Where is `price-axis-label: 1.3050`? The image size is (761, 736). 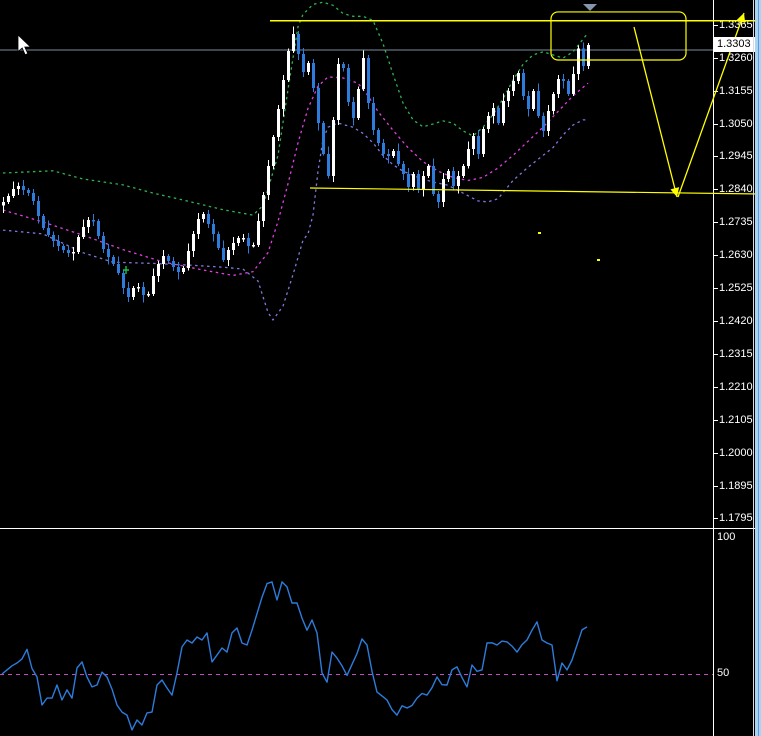
price-axis-label: 1.3050 is located at coordinates (736, 124).